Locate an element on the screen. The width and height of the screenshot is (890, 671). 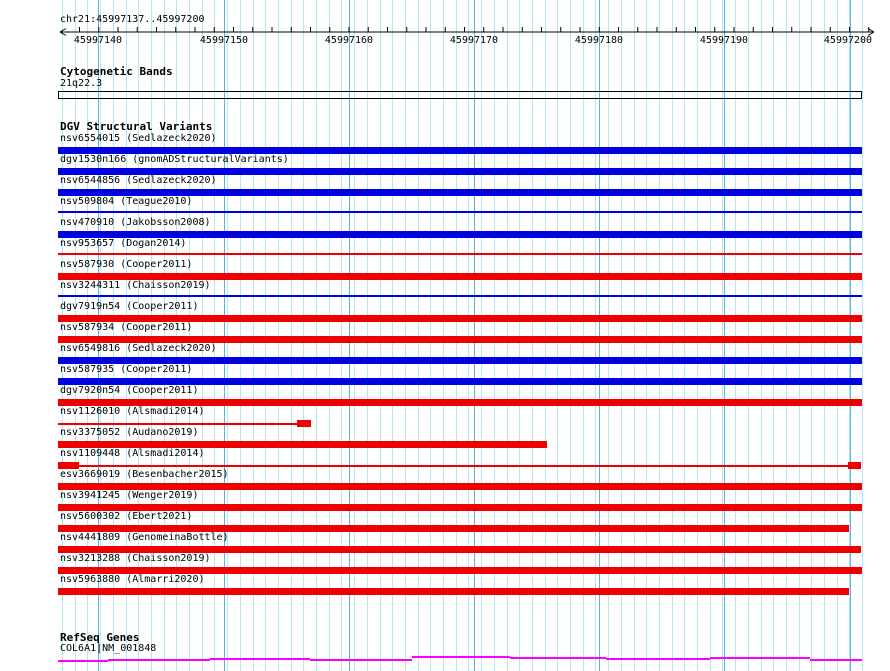
variant-label: esv3669019 (Besenbacher2015) is located at coordinates (144, 474).